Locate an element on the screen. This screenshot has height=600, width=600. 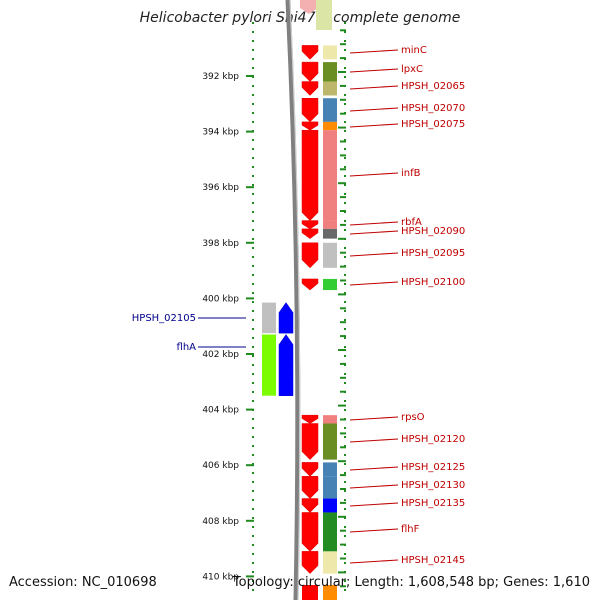
gene-label: minC is located at coordinates (414, 50).